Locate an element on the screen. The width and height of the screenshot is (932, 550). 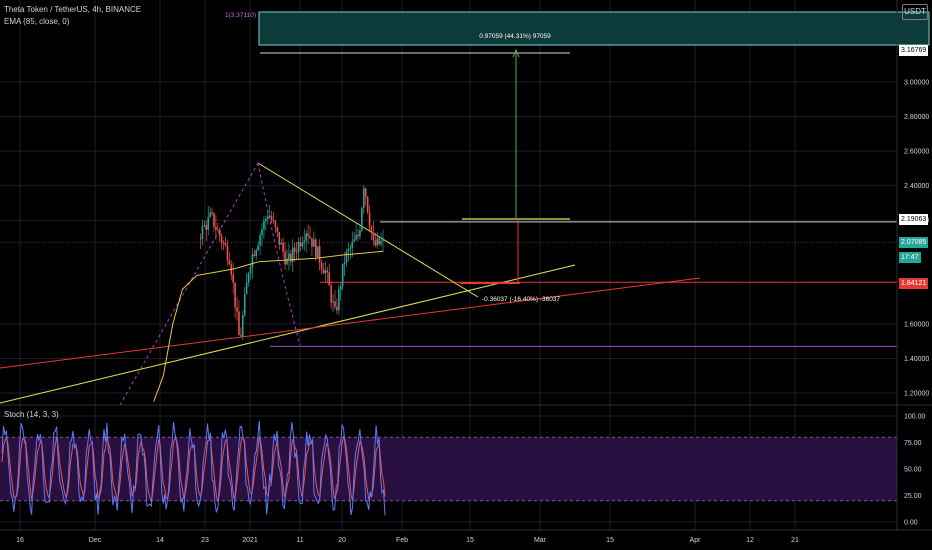
measurement-tools is located at coordinates (515, 166).